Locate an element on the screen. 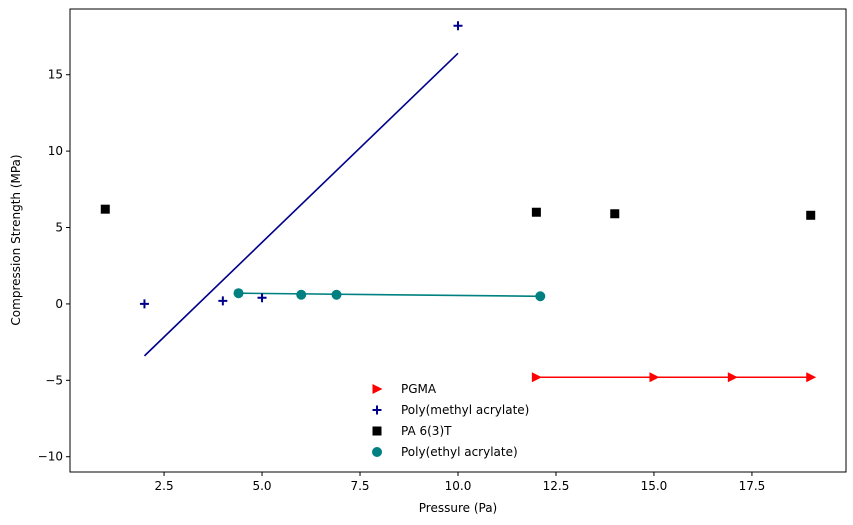  y-axis-ticks: −10 −5 0 5 10 15 is located at coordinates (54, 266).